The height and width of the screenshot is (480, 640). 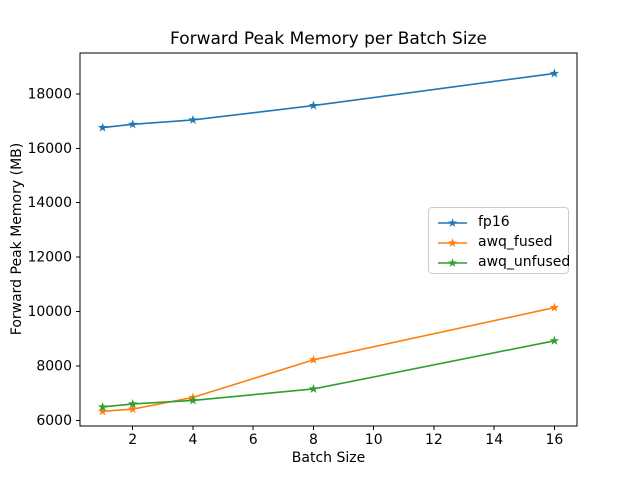 What do you see at coordinates (554, 440) in the screenshot?
I see `x-tick-label: 16` at bounding box center [554, 440].